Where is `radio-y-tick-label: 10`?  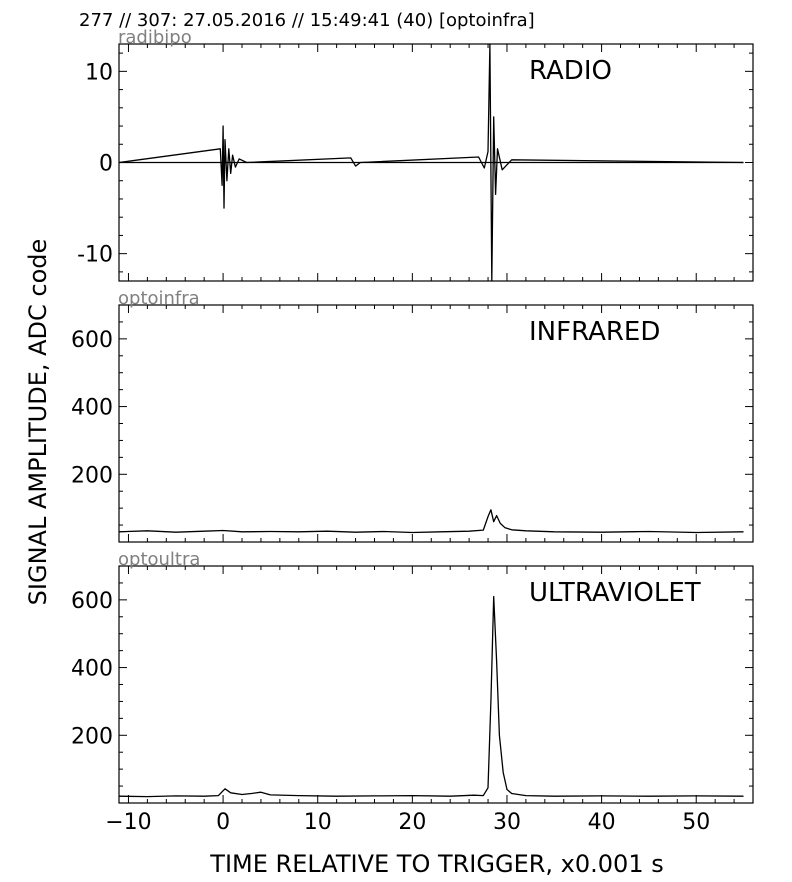
radio-y-tick-label: 10 is located at coordinates (99, 72).